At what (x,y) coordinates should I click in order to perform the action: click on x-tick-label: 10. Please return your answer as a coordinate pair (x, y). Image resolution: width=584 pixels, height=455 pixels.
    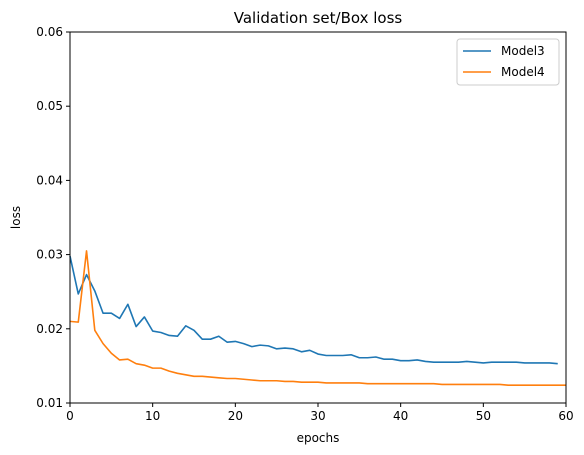
    Looking at the image, I should click on (152, 416).